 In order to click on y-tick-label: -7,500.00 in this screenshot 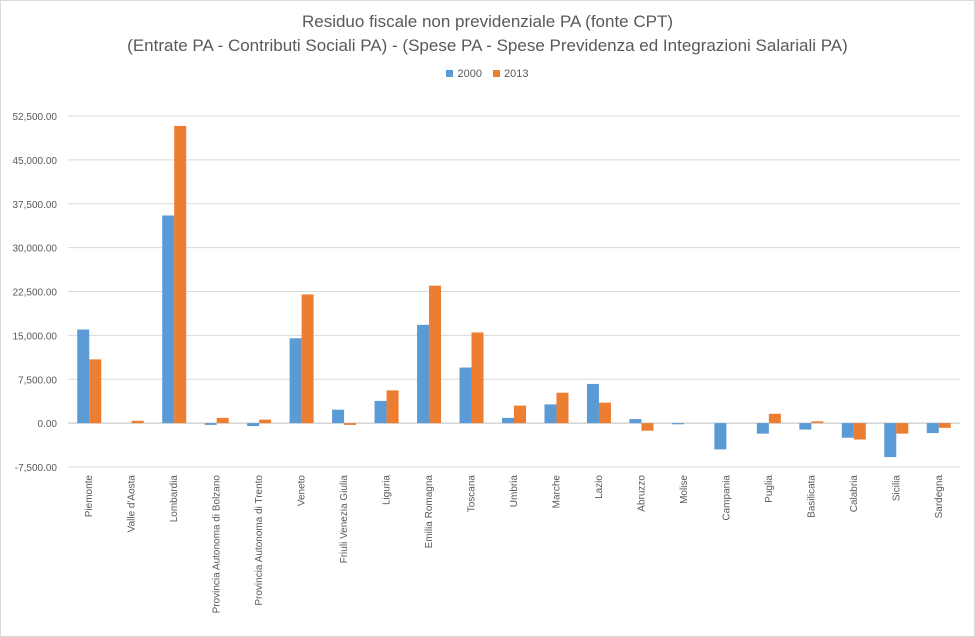, I will do `click(36, 468)`.